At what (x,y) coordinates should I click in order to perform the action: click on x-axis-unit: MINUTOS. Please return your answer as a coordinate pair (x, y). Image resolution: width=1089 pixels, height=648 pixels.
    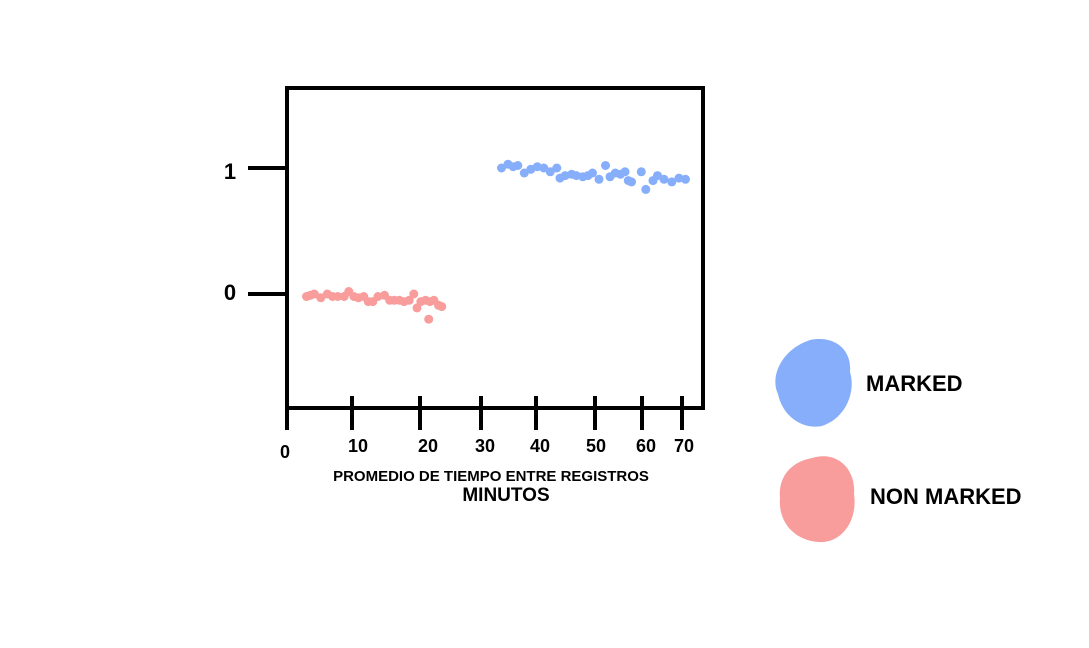
    Looking at the image, I should click on (505, 495).